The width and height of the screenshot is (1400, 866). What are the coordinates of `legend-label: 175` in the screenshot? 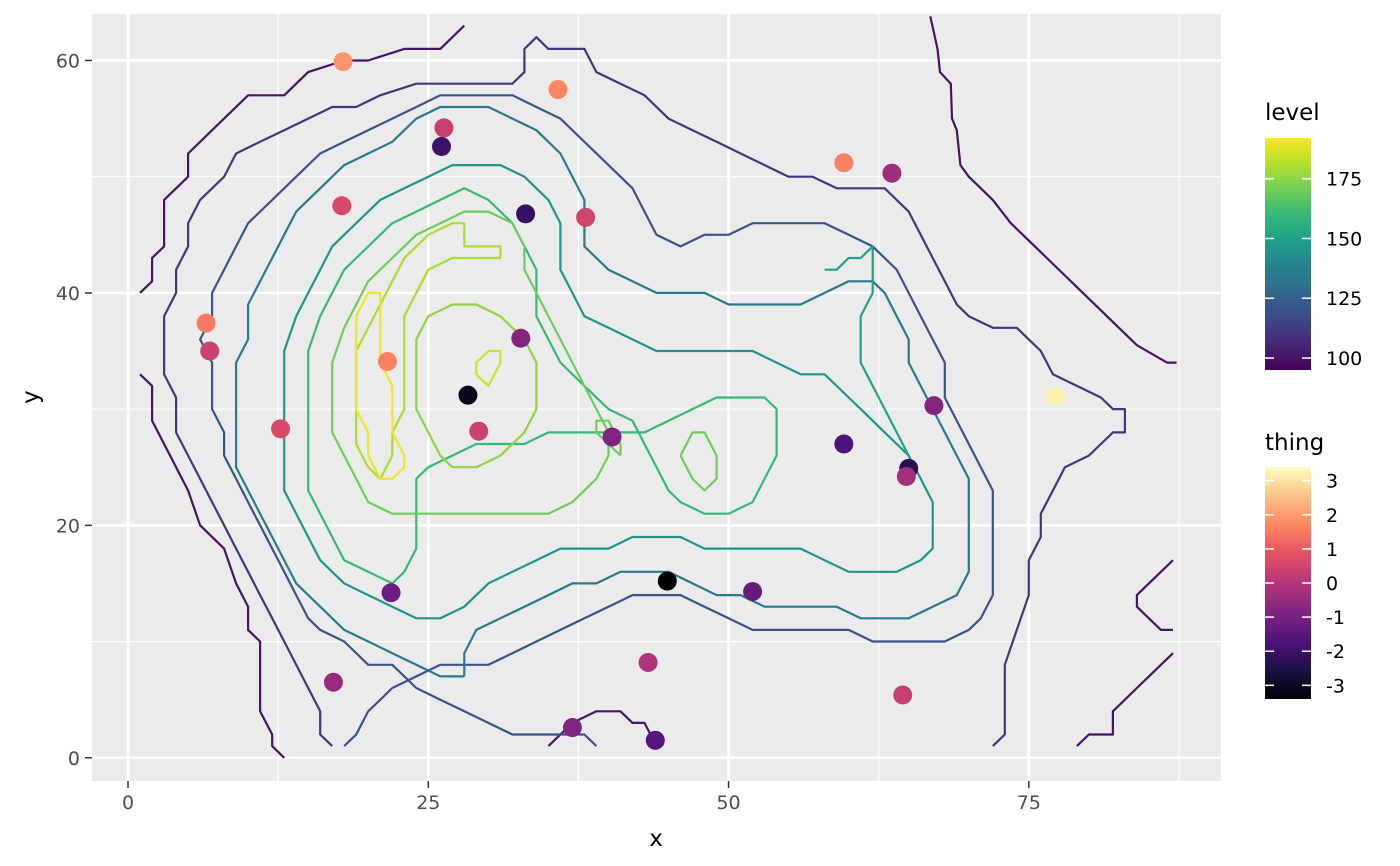 It's located at (1344, 180).